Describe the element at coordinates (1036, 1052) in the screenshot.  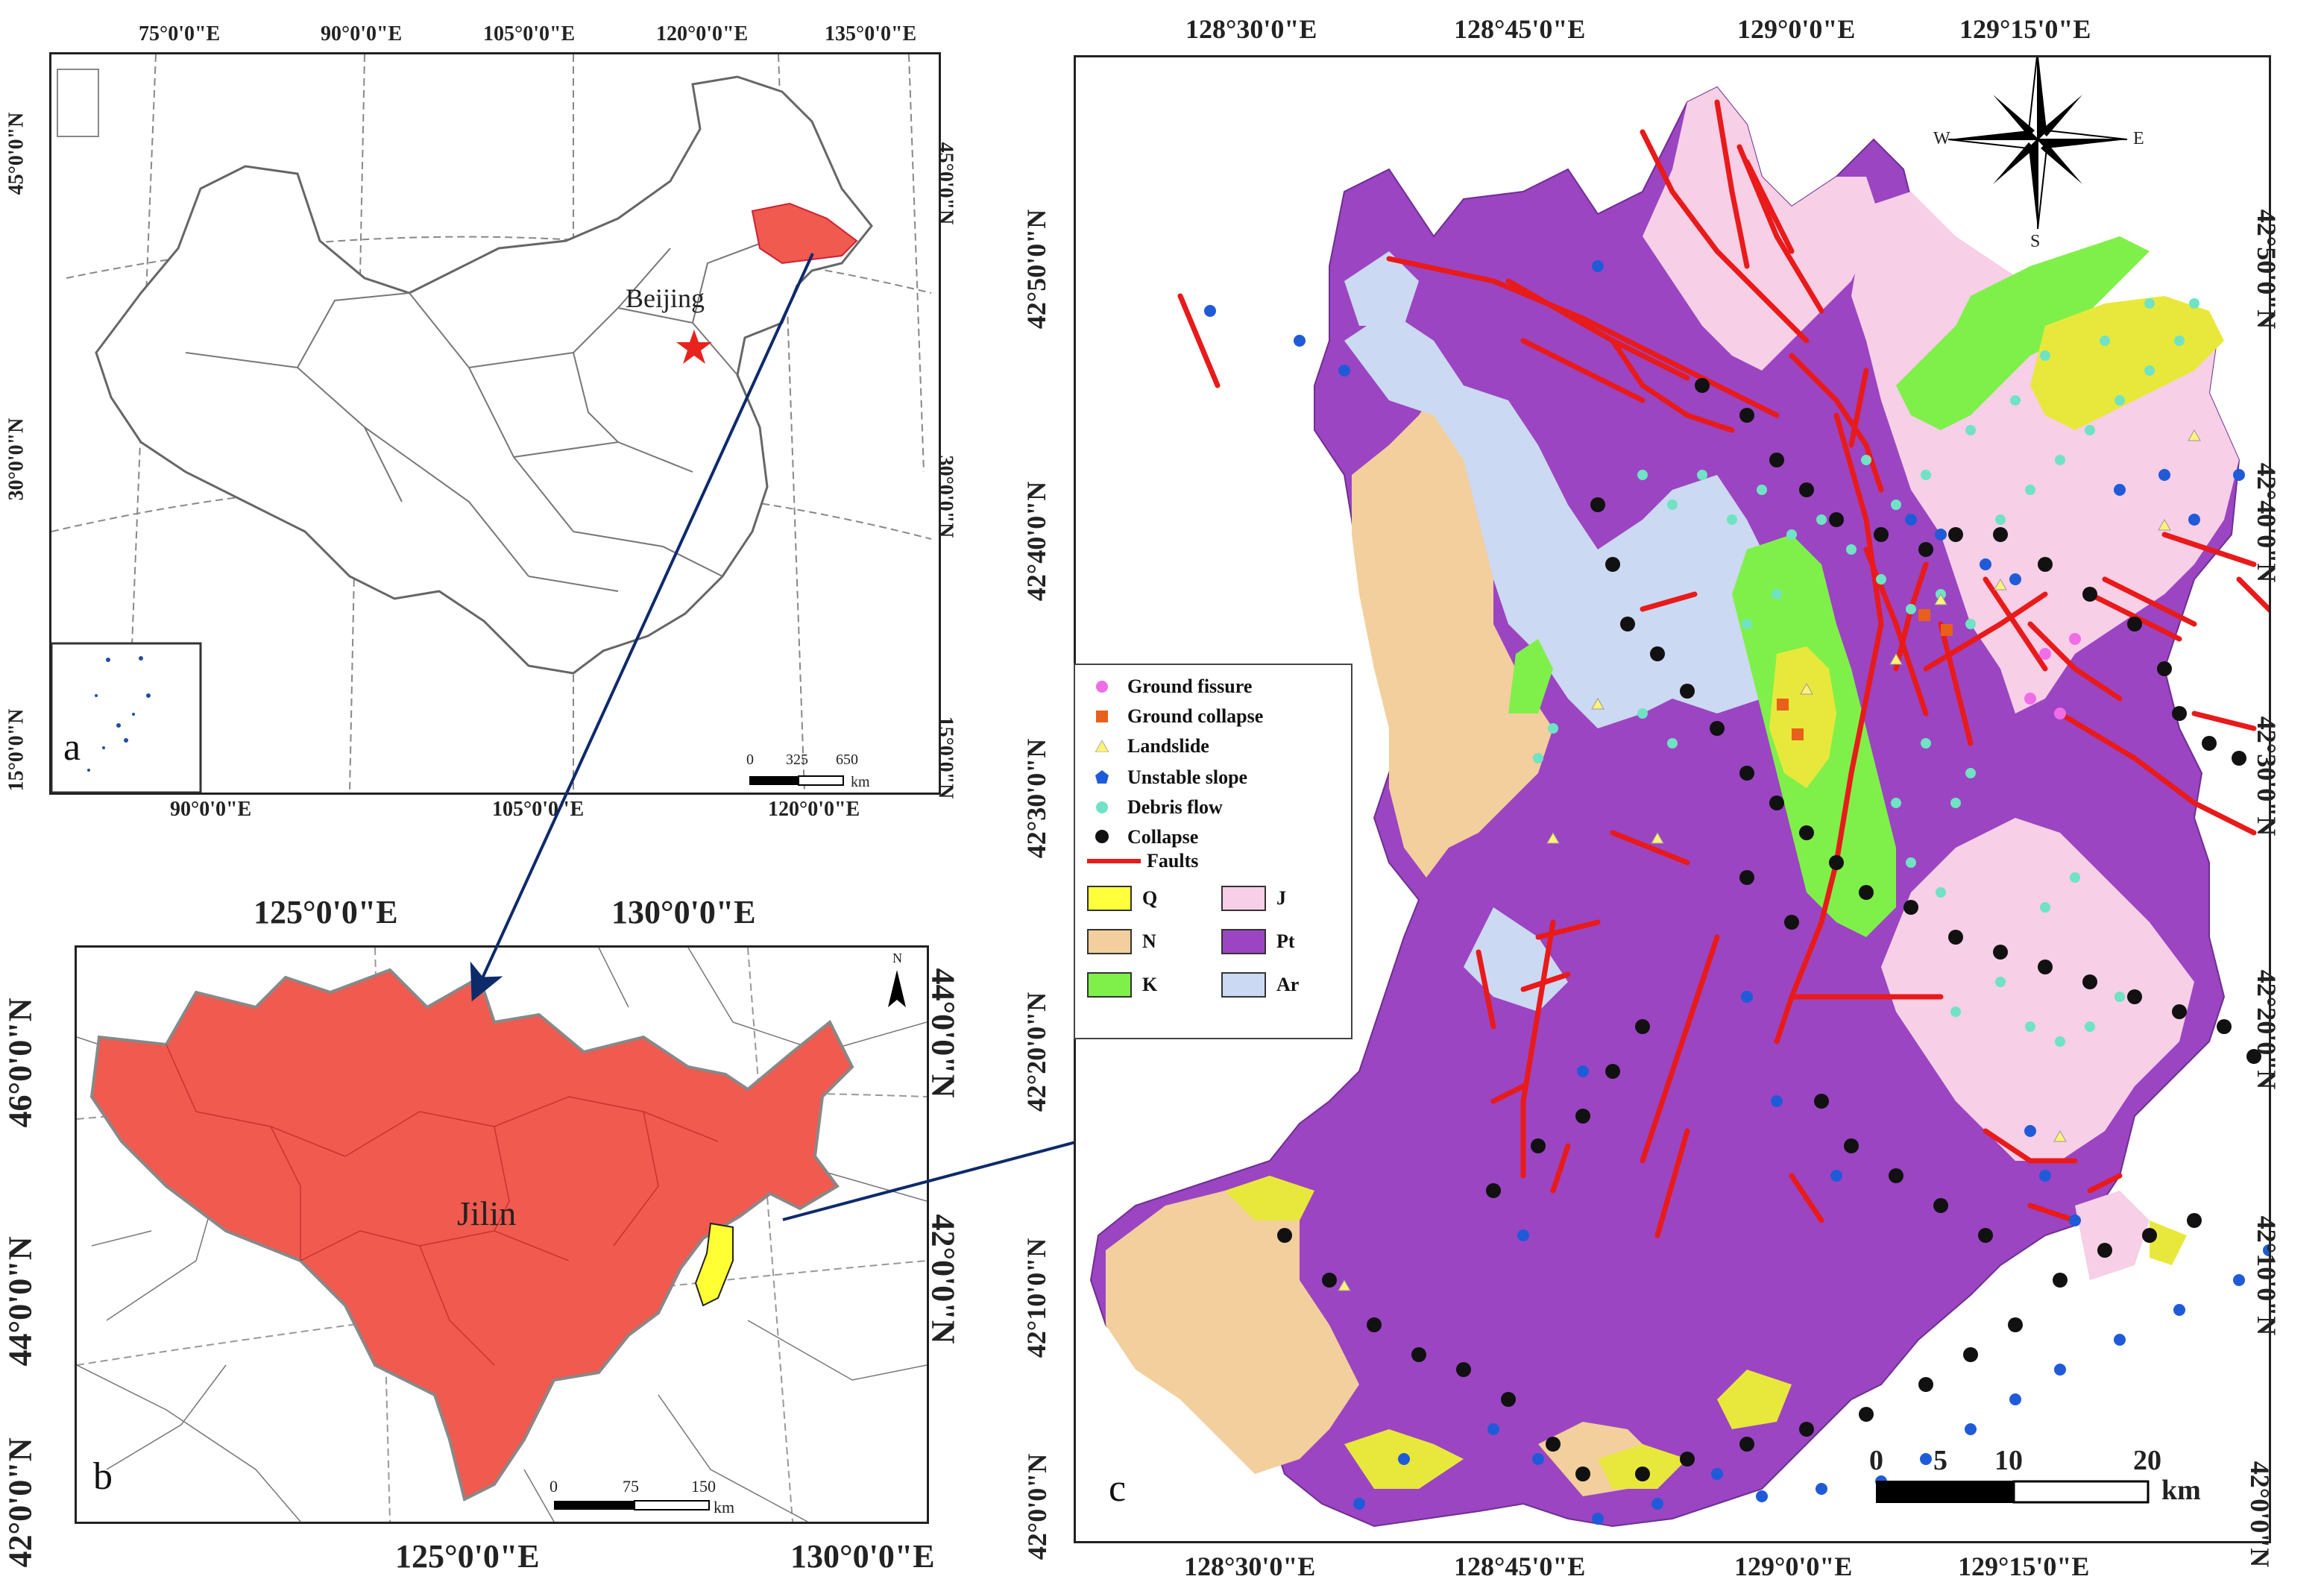
I see `panel-c-left-tick: 42°20'0"N` at that location.